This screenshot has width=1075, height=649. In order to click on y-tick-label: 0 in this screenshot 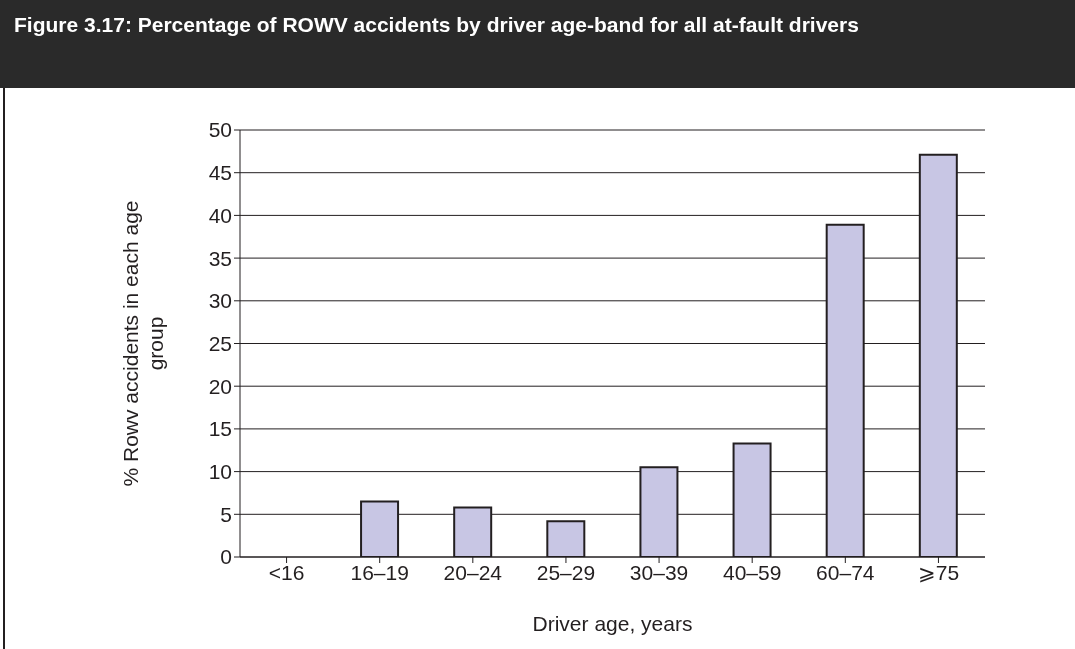, I will do `click(226, 557)`.